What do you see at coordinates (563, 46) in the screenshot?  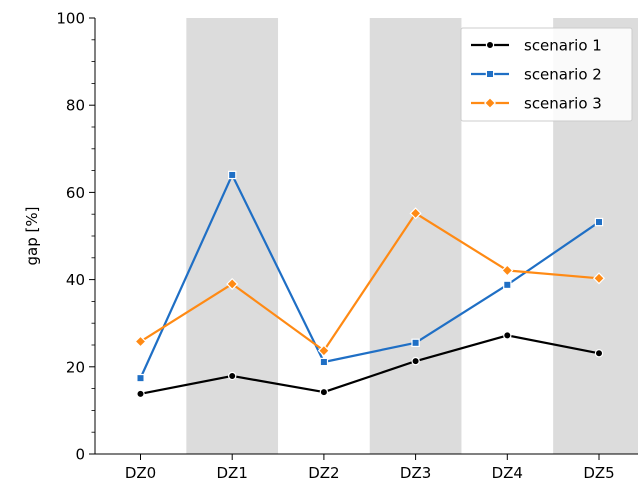 I see `legend-label-scenario-1: scenario 1` at bounding box center [563, 46].